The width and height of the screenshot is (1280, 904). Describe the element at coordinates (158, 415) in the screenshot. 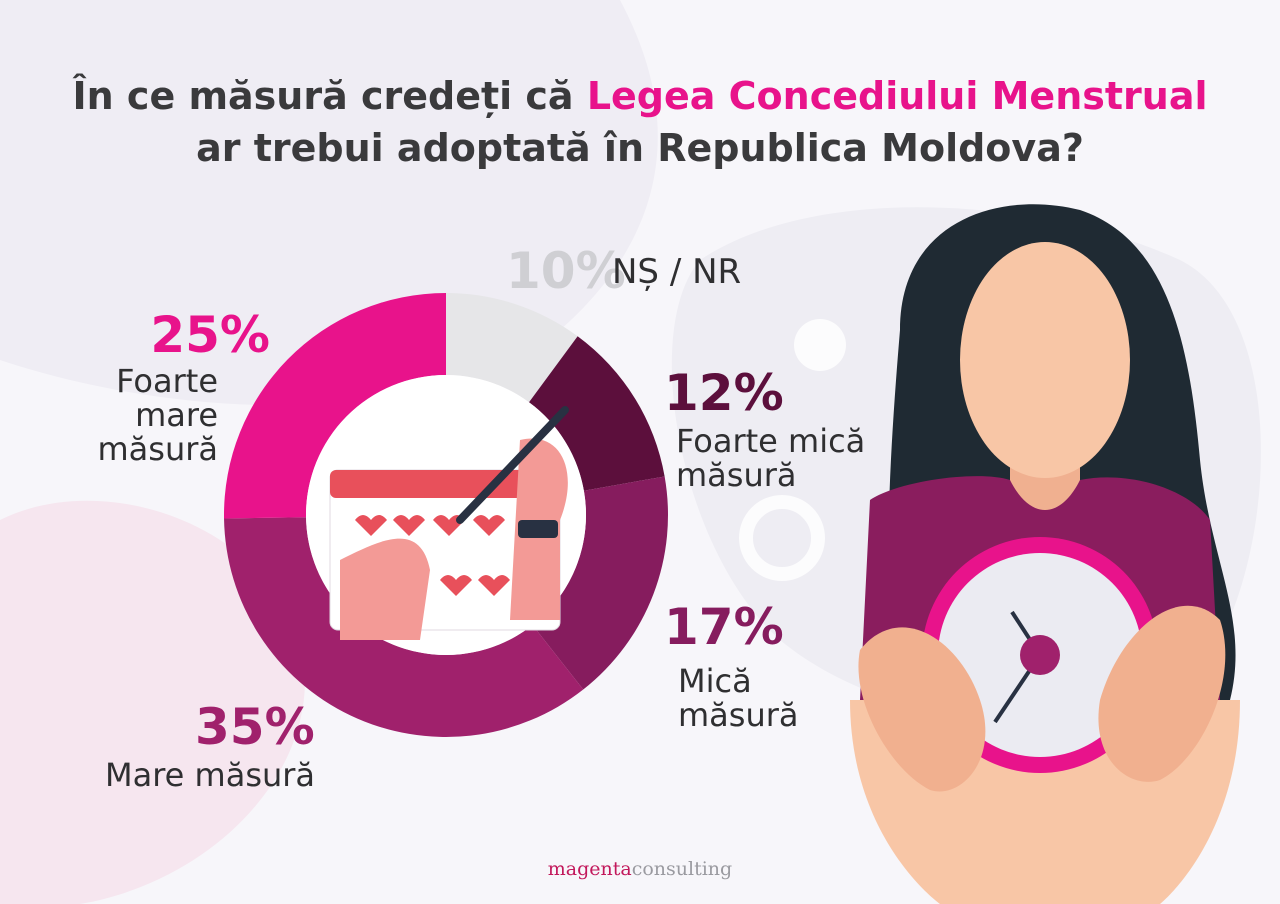

I see `category-label: Foarte mare măsură` at that location.